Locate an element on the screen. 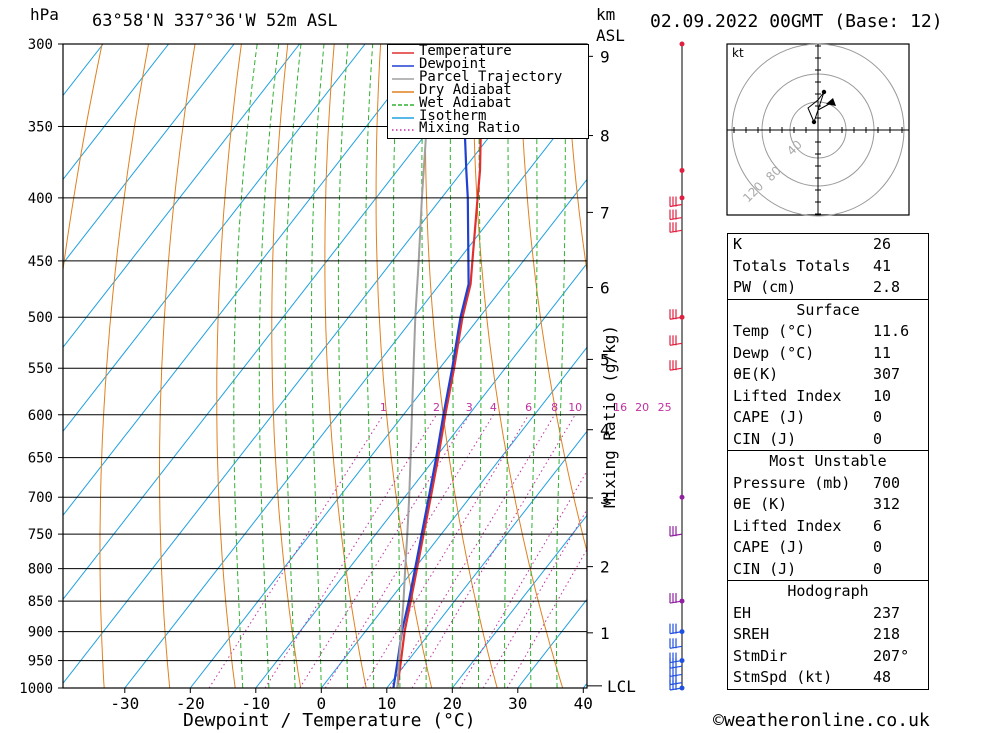 The height and width of the screenshot is (733, 1000). legend-label: Isotherm is located at coordinates (453, 115).